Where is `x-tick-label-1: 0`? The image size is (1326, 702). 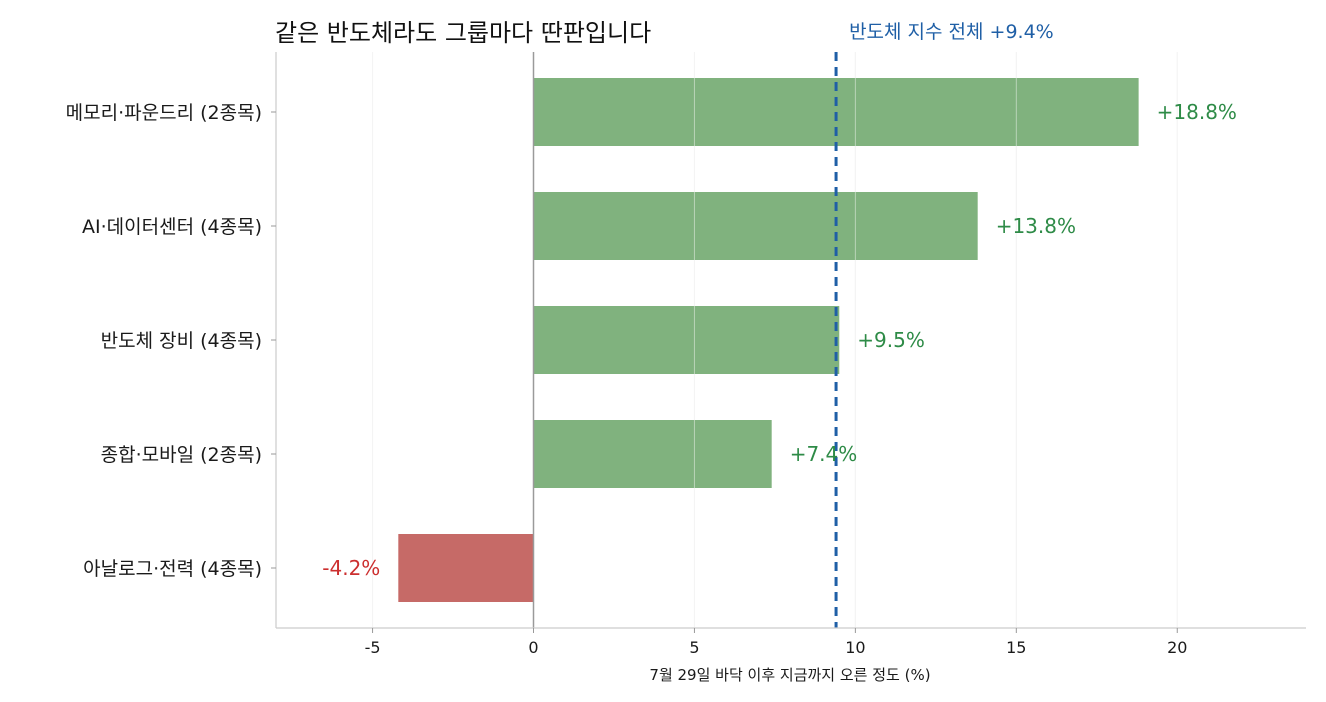
x-tick-label-1: 0 is located at coordinates (533, 647).